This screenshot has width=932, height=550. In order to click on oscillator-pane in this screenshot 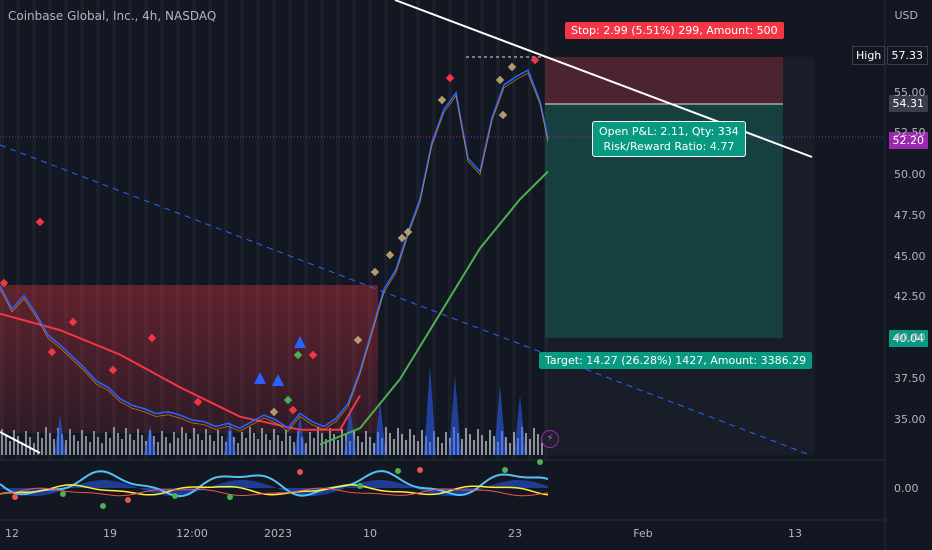, I will do `click(274, 484)`.